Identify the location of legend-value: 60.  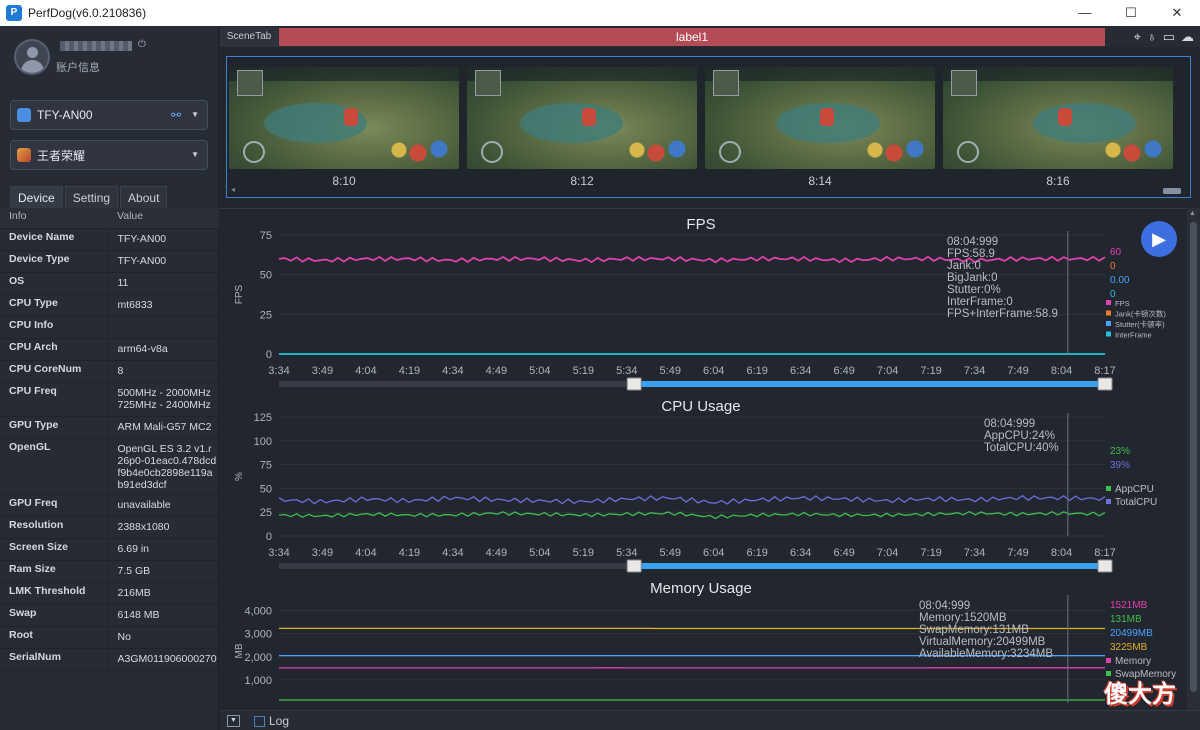
(1116, 252).